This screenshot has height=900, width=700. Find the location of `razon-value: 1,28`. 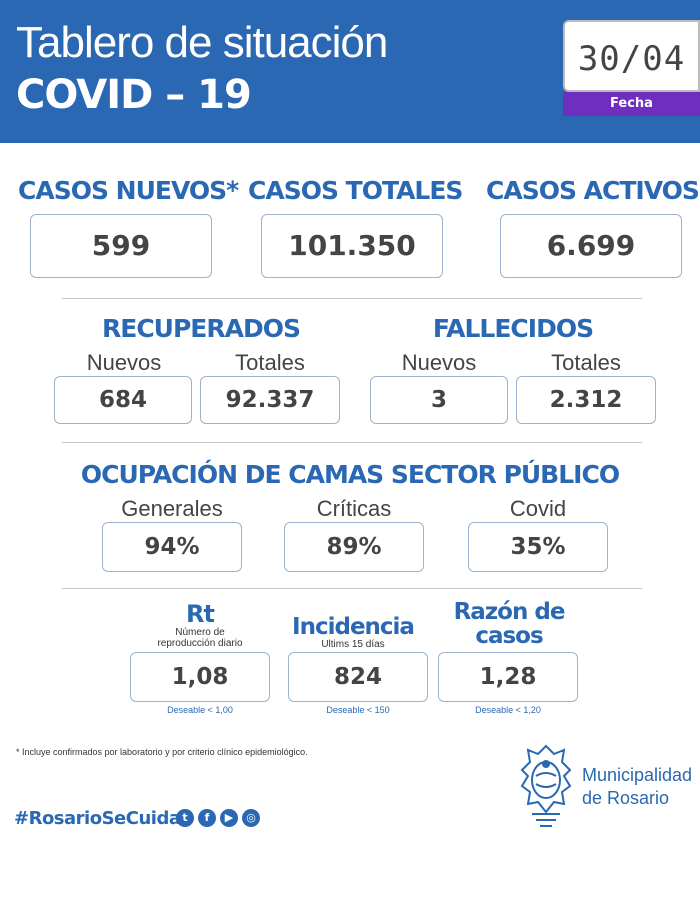

razon-value: 1,28 is located at coordinates (508, 677).